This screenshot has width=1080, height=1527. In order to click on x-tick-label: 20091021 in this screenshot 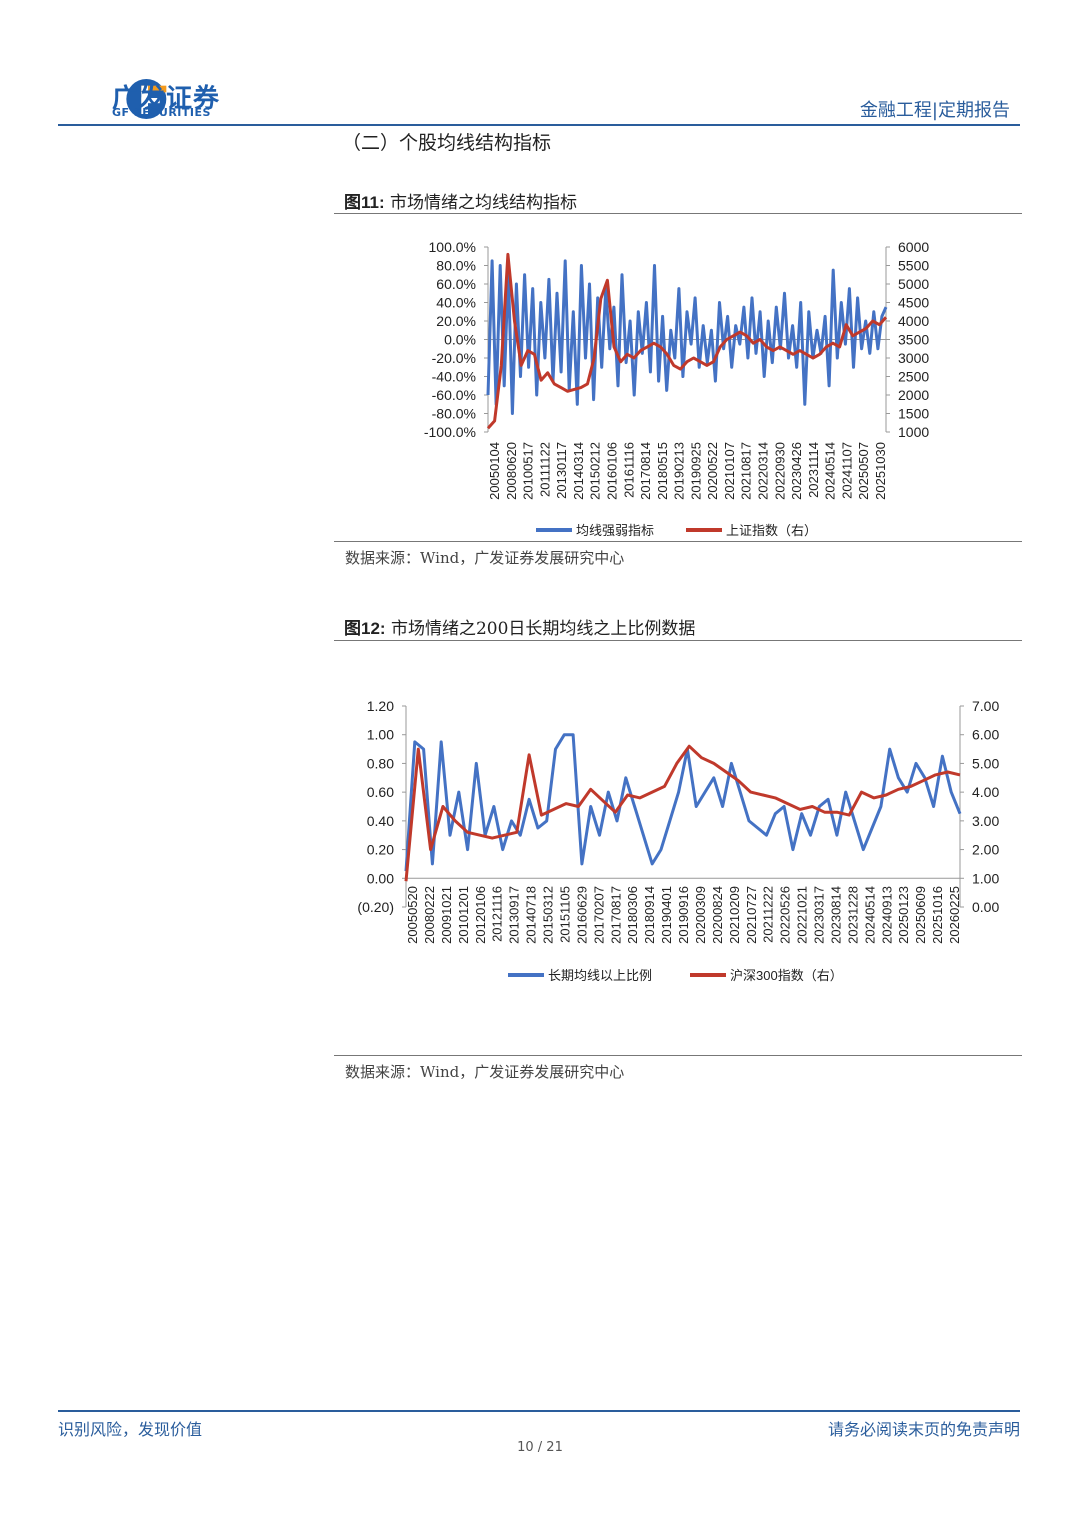, I will do `click(446, 915)`.